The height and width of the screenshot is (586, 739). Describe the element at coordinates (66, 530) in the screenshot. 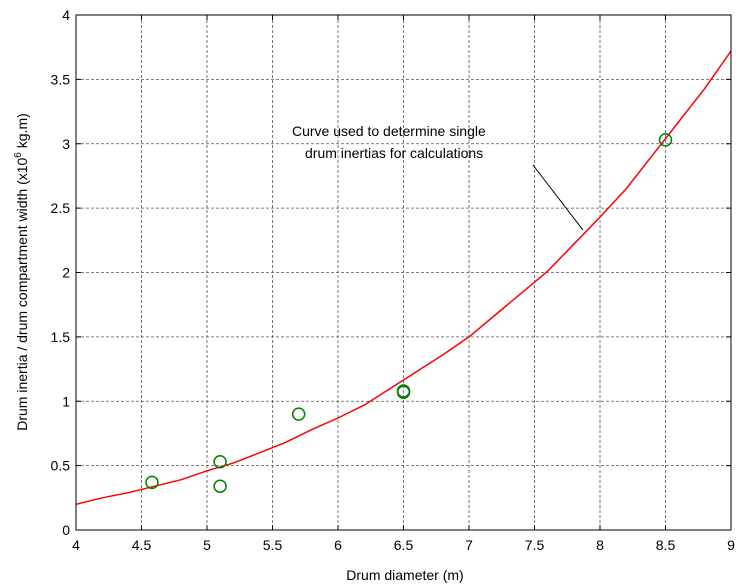

I see `y-tick-label-0: 0` at that location.